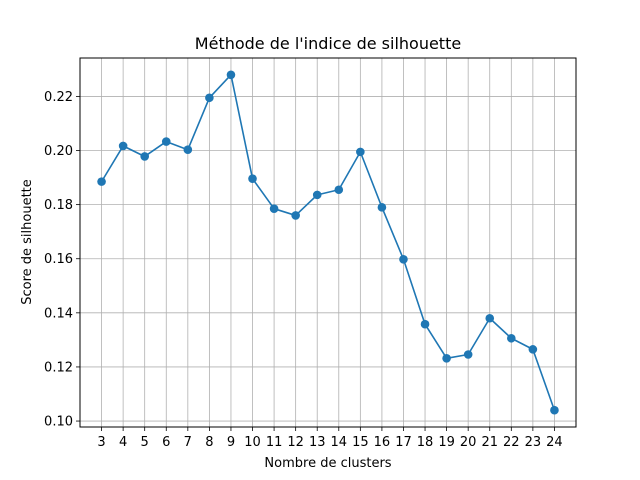 The image size is (640, 480). I want to click on y-tick-label: 0.16, so click(58, 259).